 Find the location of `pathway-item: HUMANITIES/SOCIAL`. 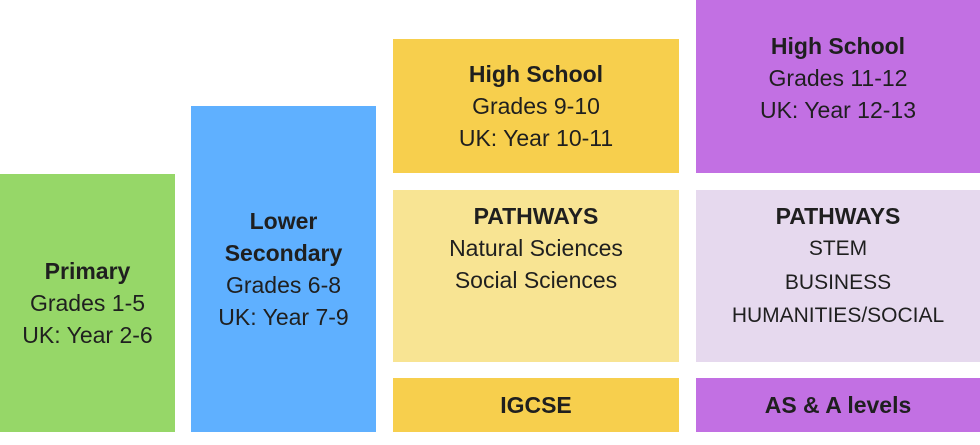

pathway-item: HUMANITIES/SOCIAL is located at coordinates (838, 316).